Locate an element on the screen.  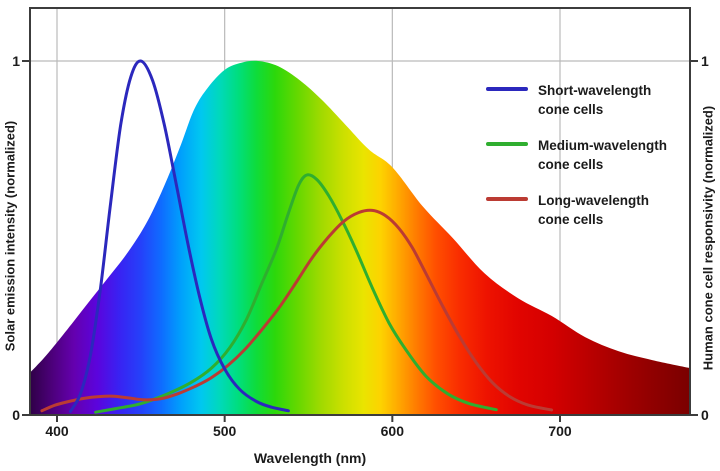
medium-cone-legend-line-icon is located at coordinates (507, 144).